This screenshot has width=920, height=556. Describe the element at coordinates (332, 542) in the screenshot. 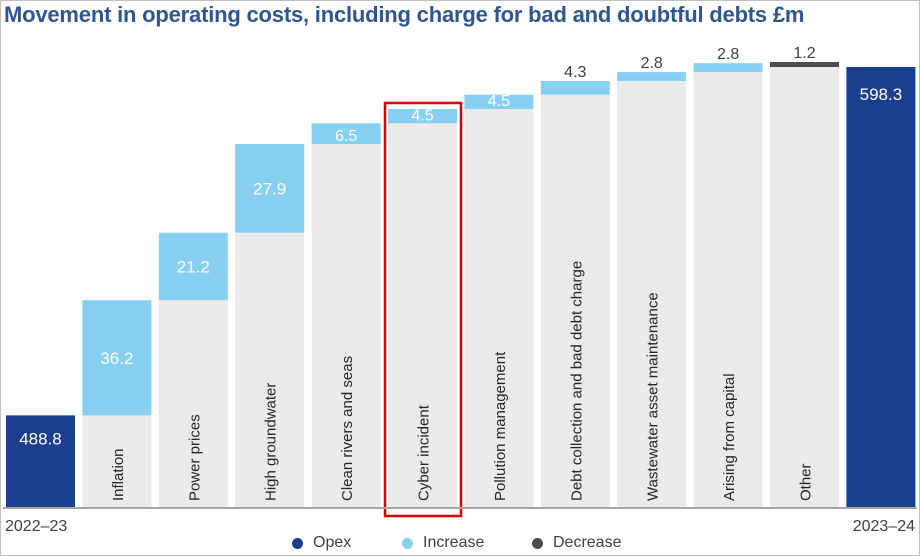

I see `legend-label-opex: Opex` at that location.